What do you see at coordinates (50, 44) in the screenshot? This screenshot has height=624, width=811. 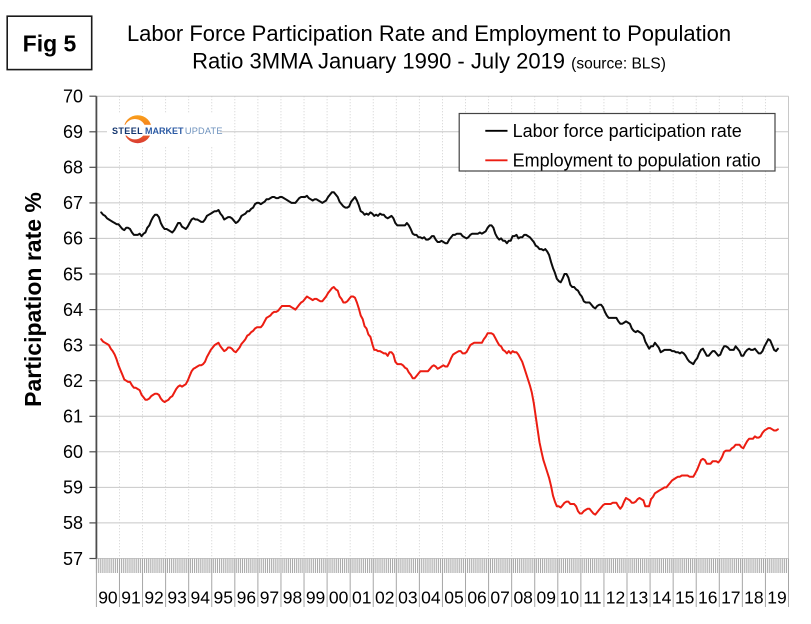 I see `svg-text: Fig 5` at bounding box center [50, 44].